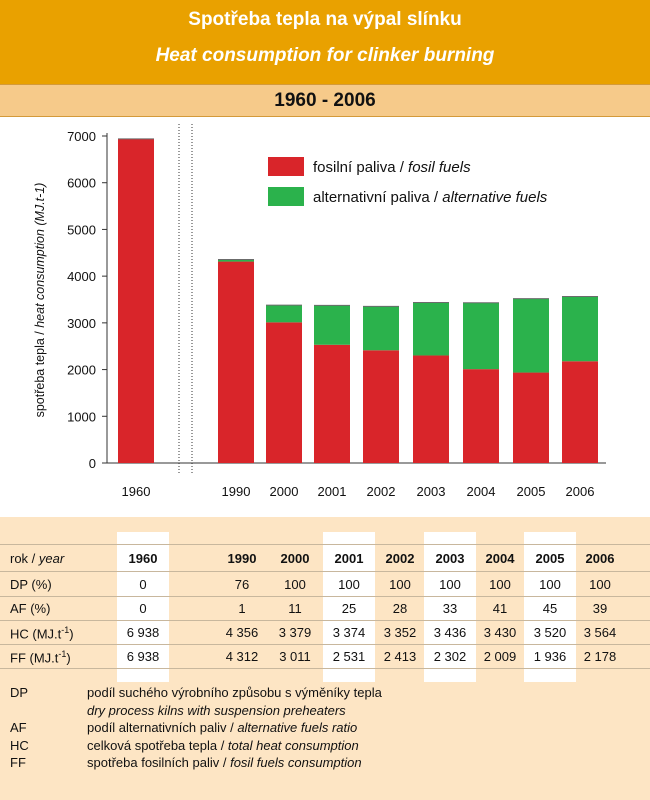 The height and width of the screenshot is (800, 650). I want to click on table-cell: 2 178, so click(600, 656).